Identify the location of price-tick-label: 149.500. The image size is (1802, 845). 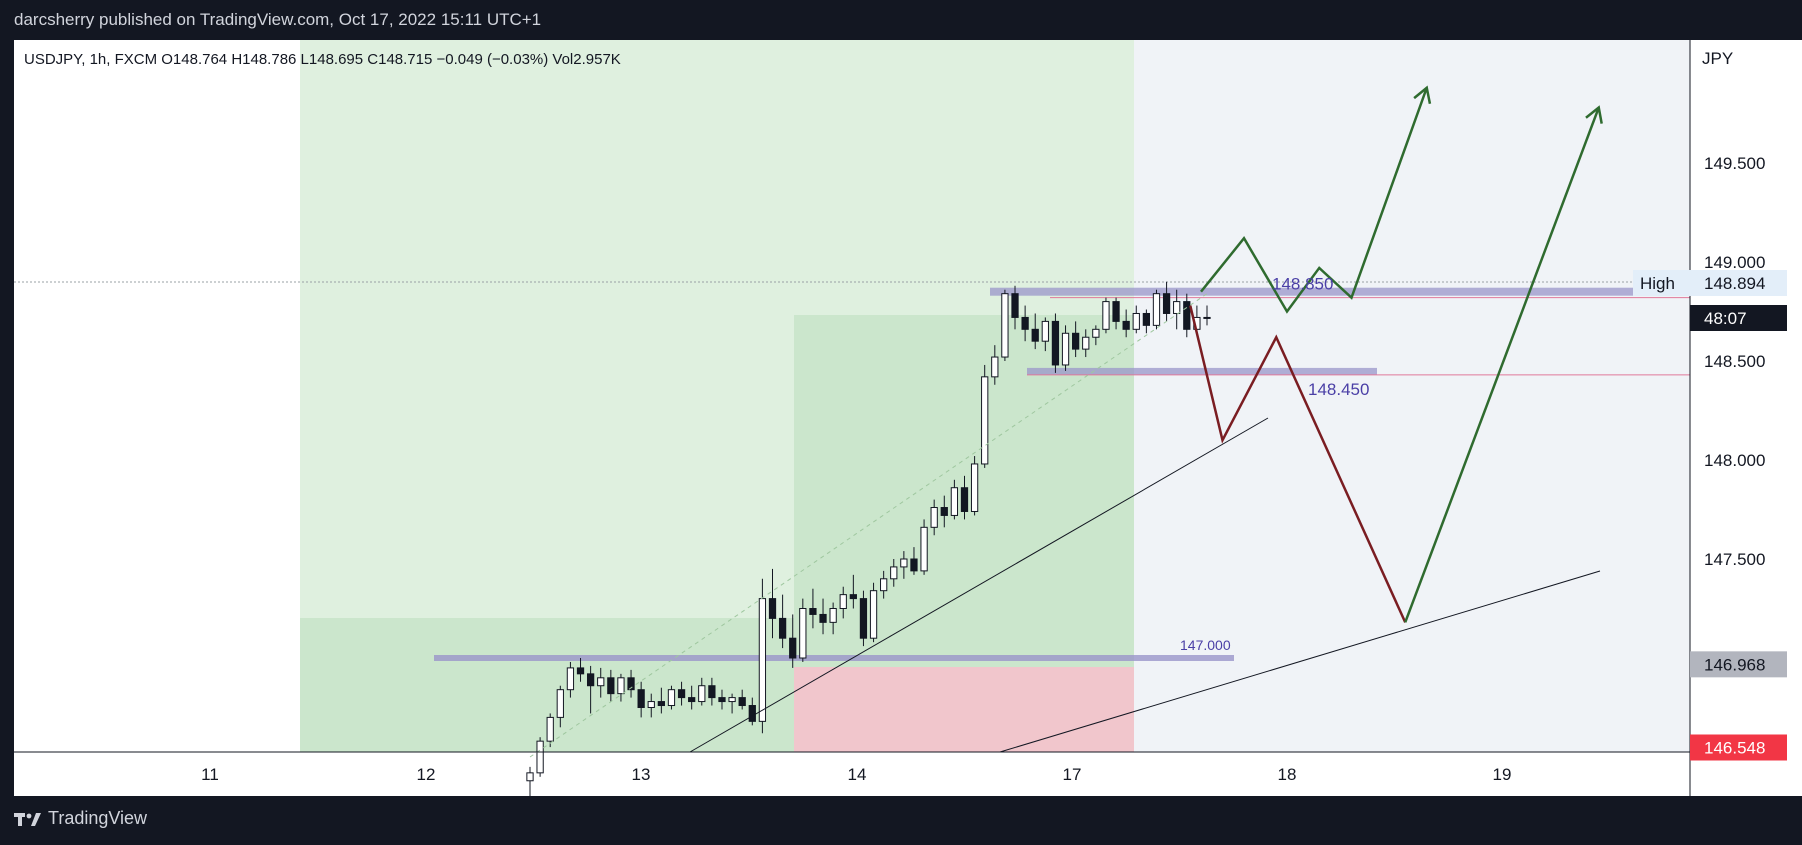
(1734, 163).